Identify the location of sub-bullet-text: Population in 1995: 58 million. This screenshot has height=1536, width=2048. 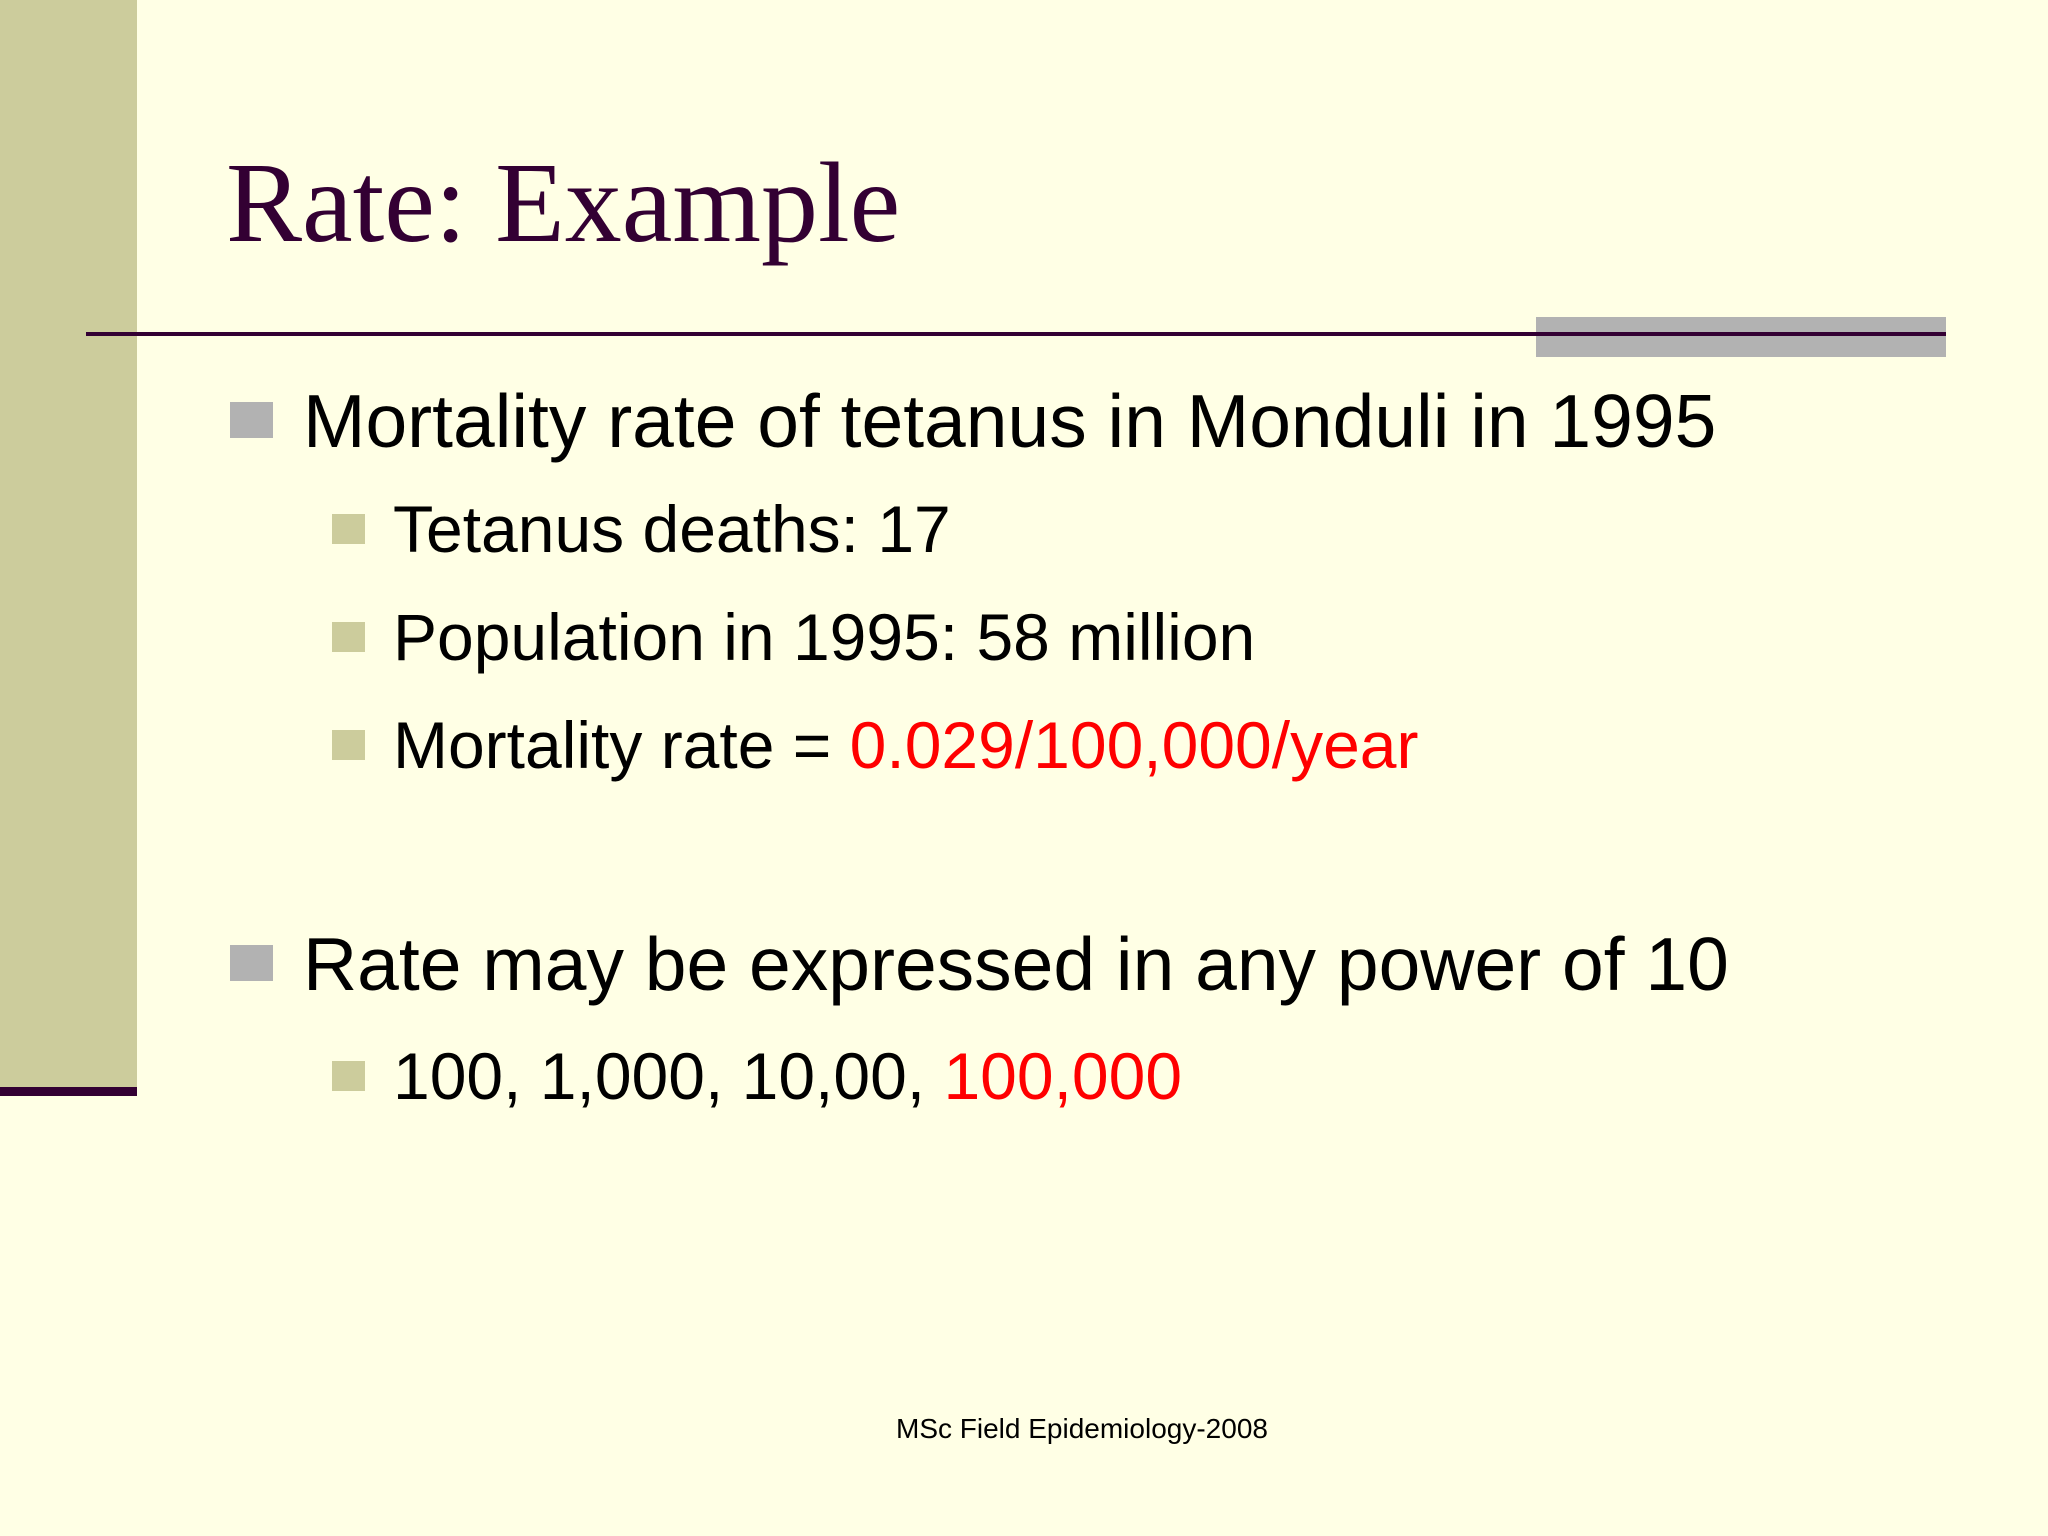
(824, 637).